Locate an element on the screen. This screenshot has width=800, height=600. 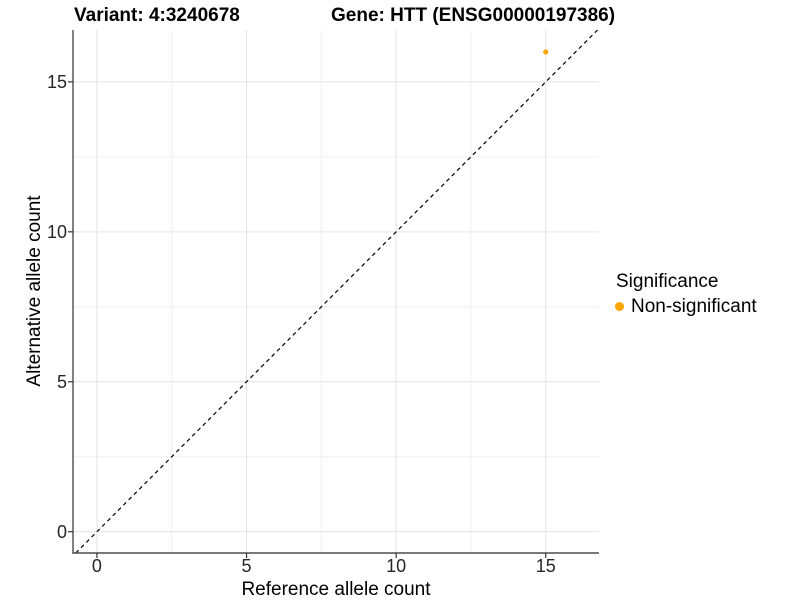
x-tick-label: 15 is located at coordinates (545, 566).